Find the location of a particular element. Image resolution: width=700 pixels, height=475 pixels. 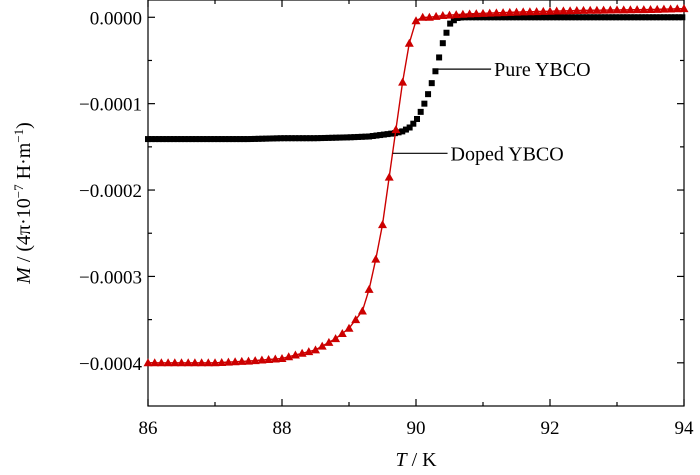

annotation-layer: Pure YBCO Doped YBCO is located at coordinates (491, 112).